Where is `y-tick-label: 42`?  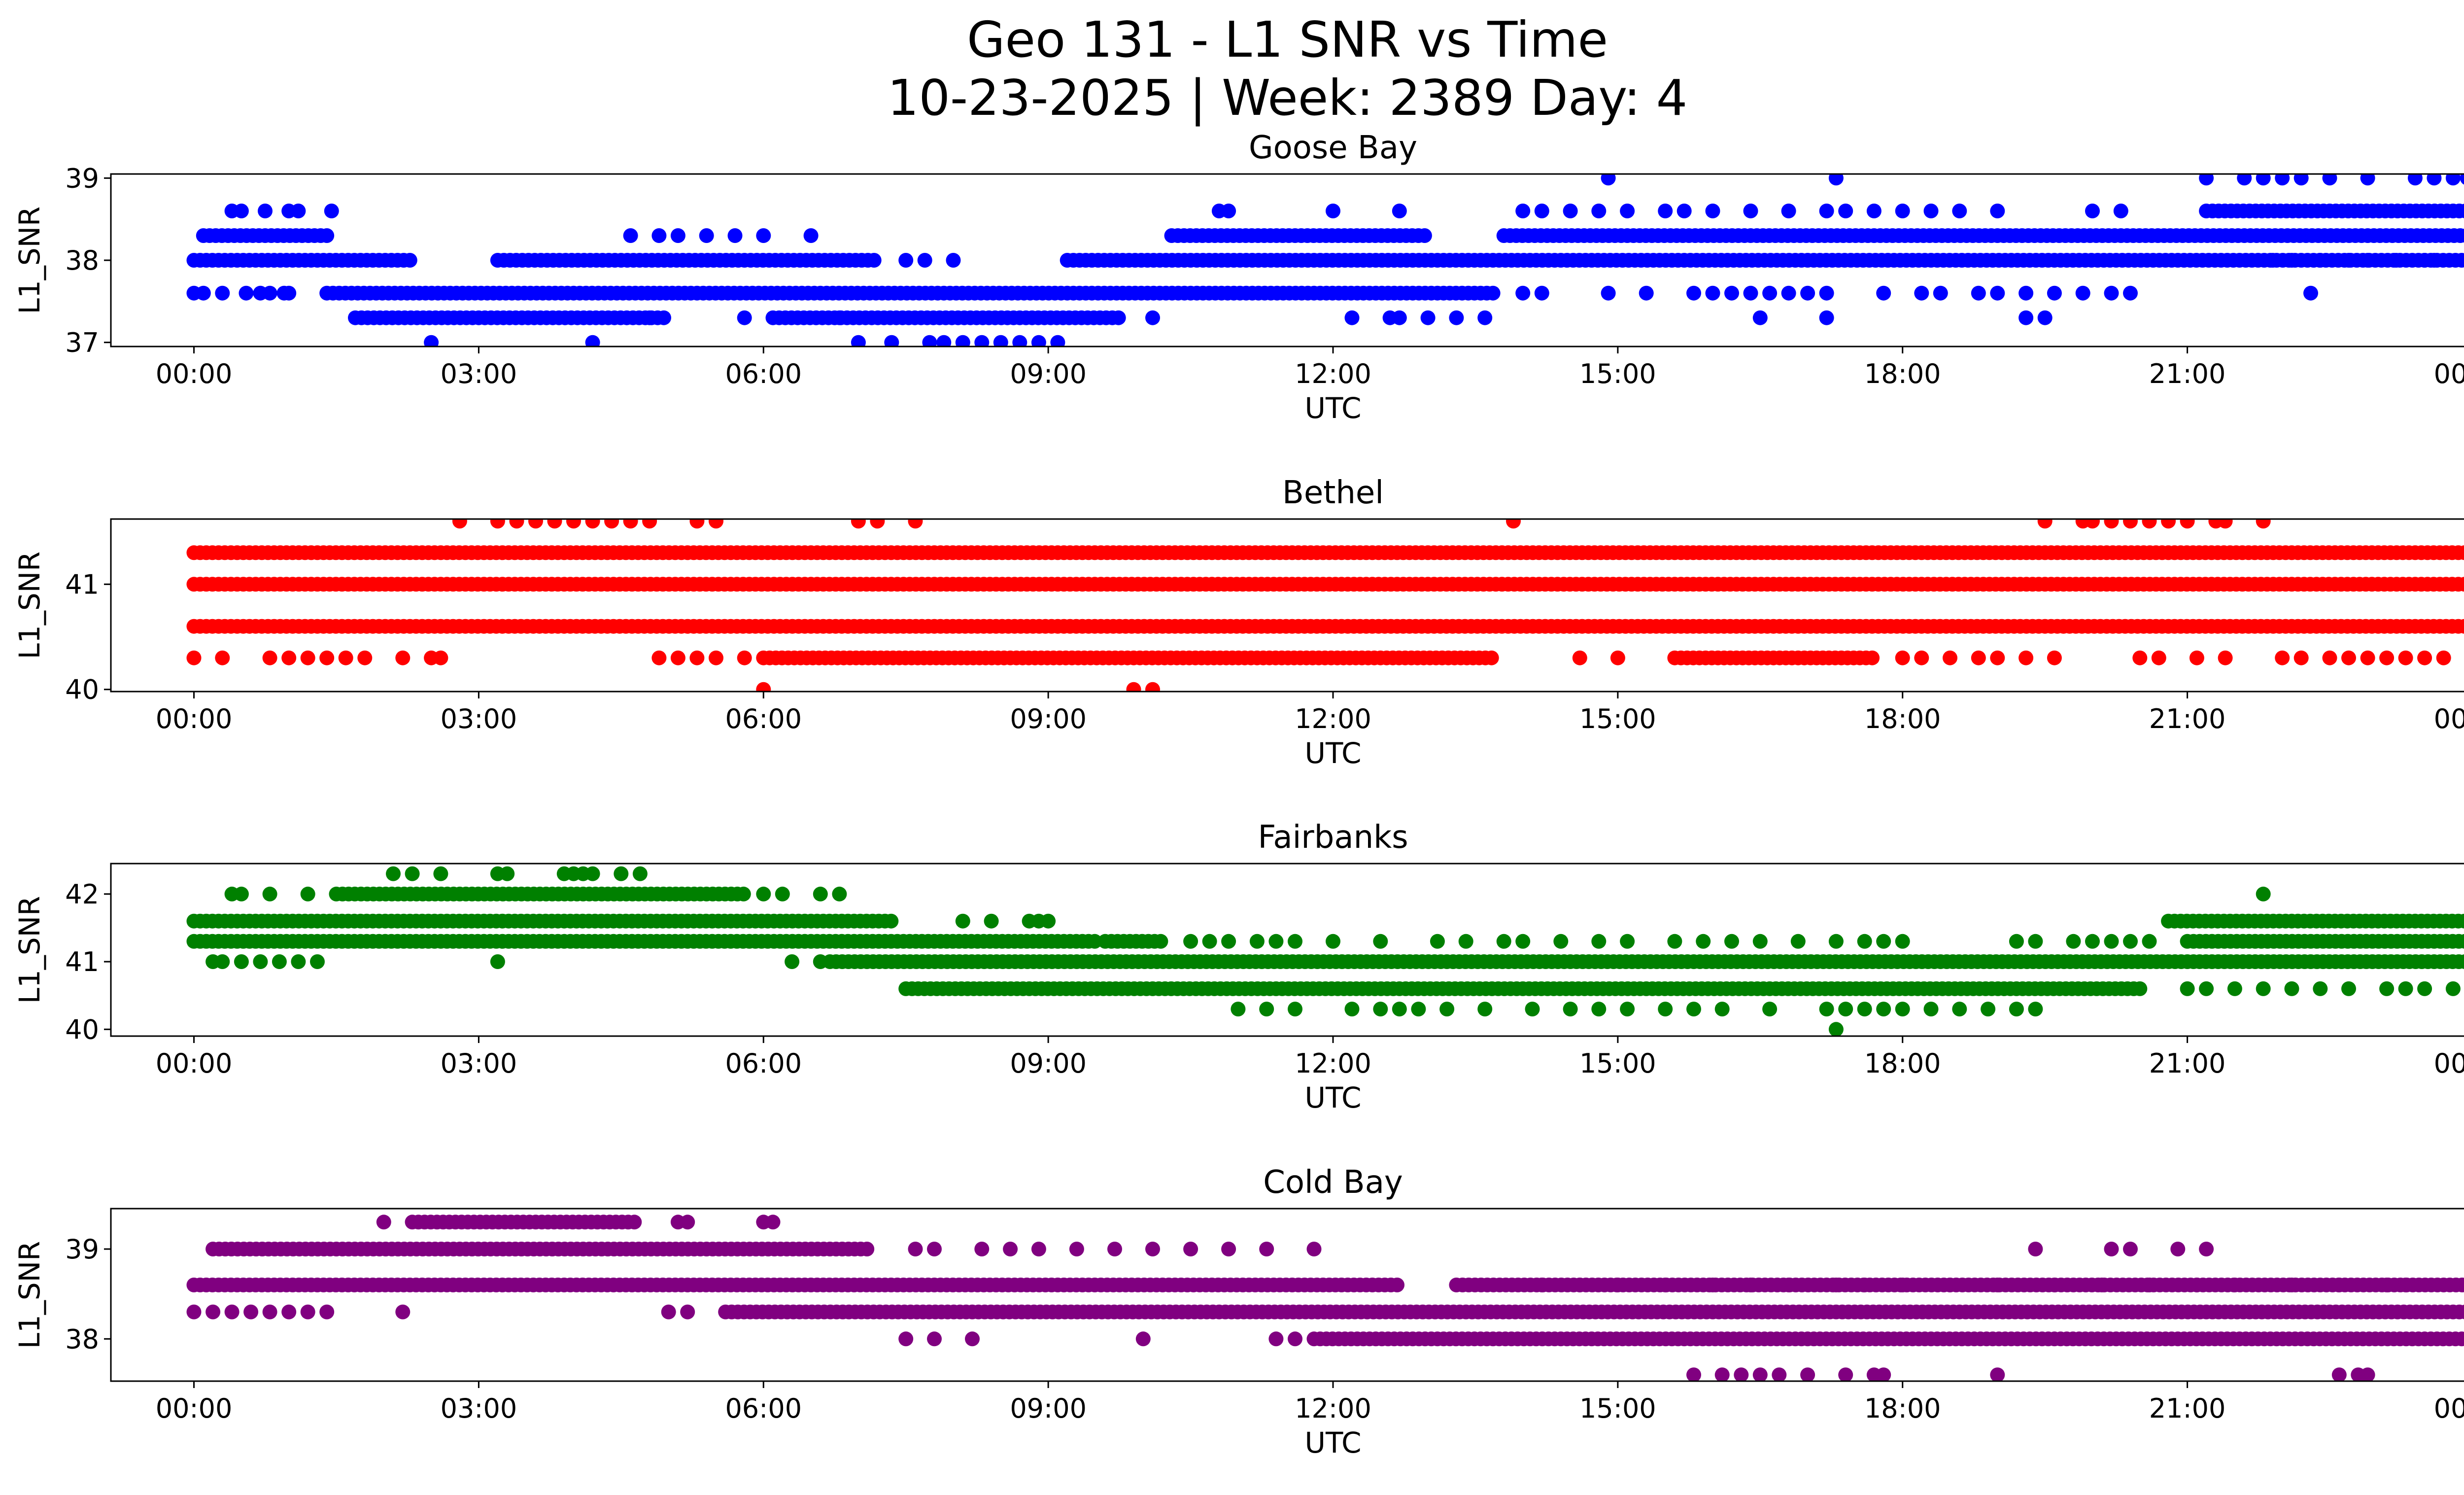
y-tick-label: 42 is located at coordinates (82, 894).